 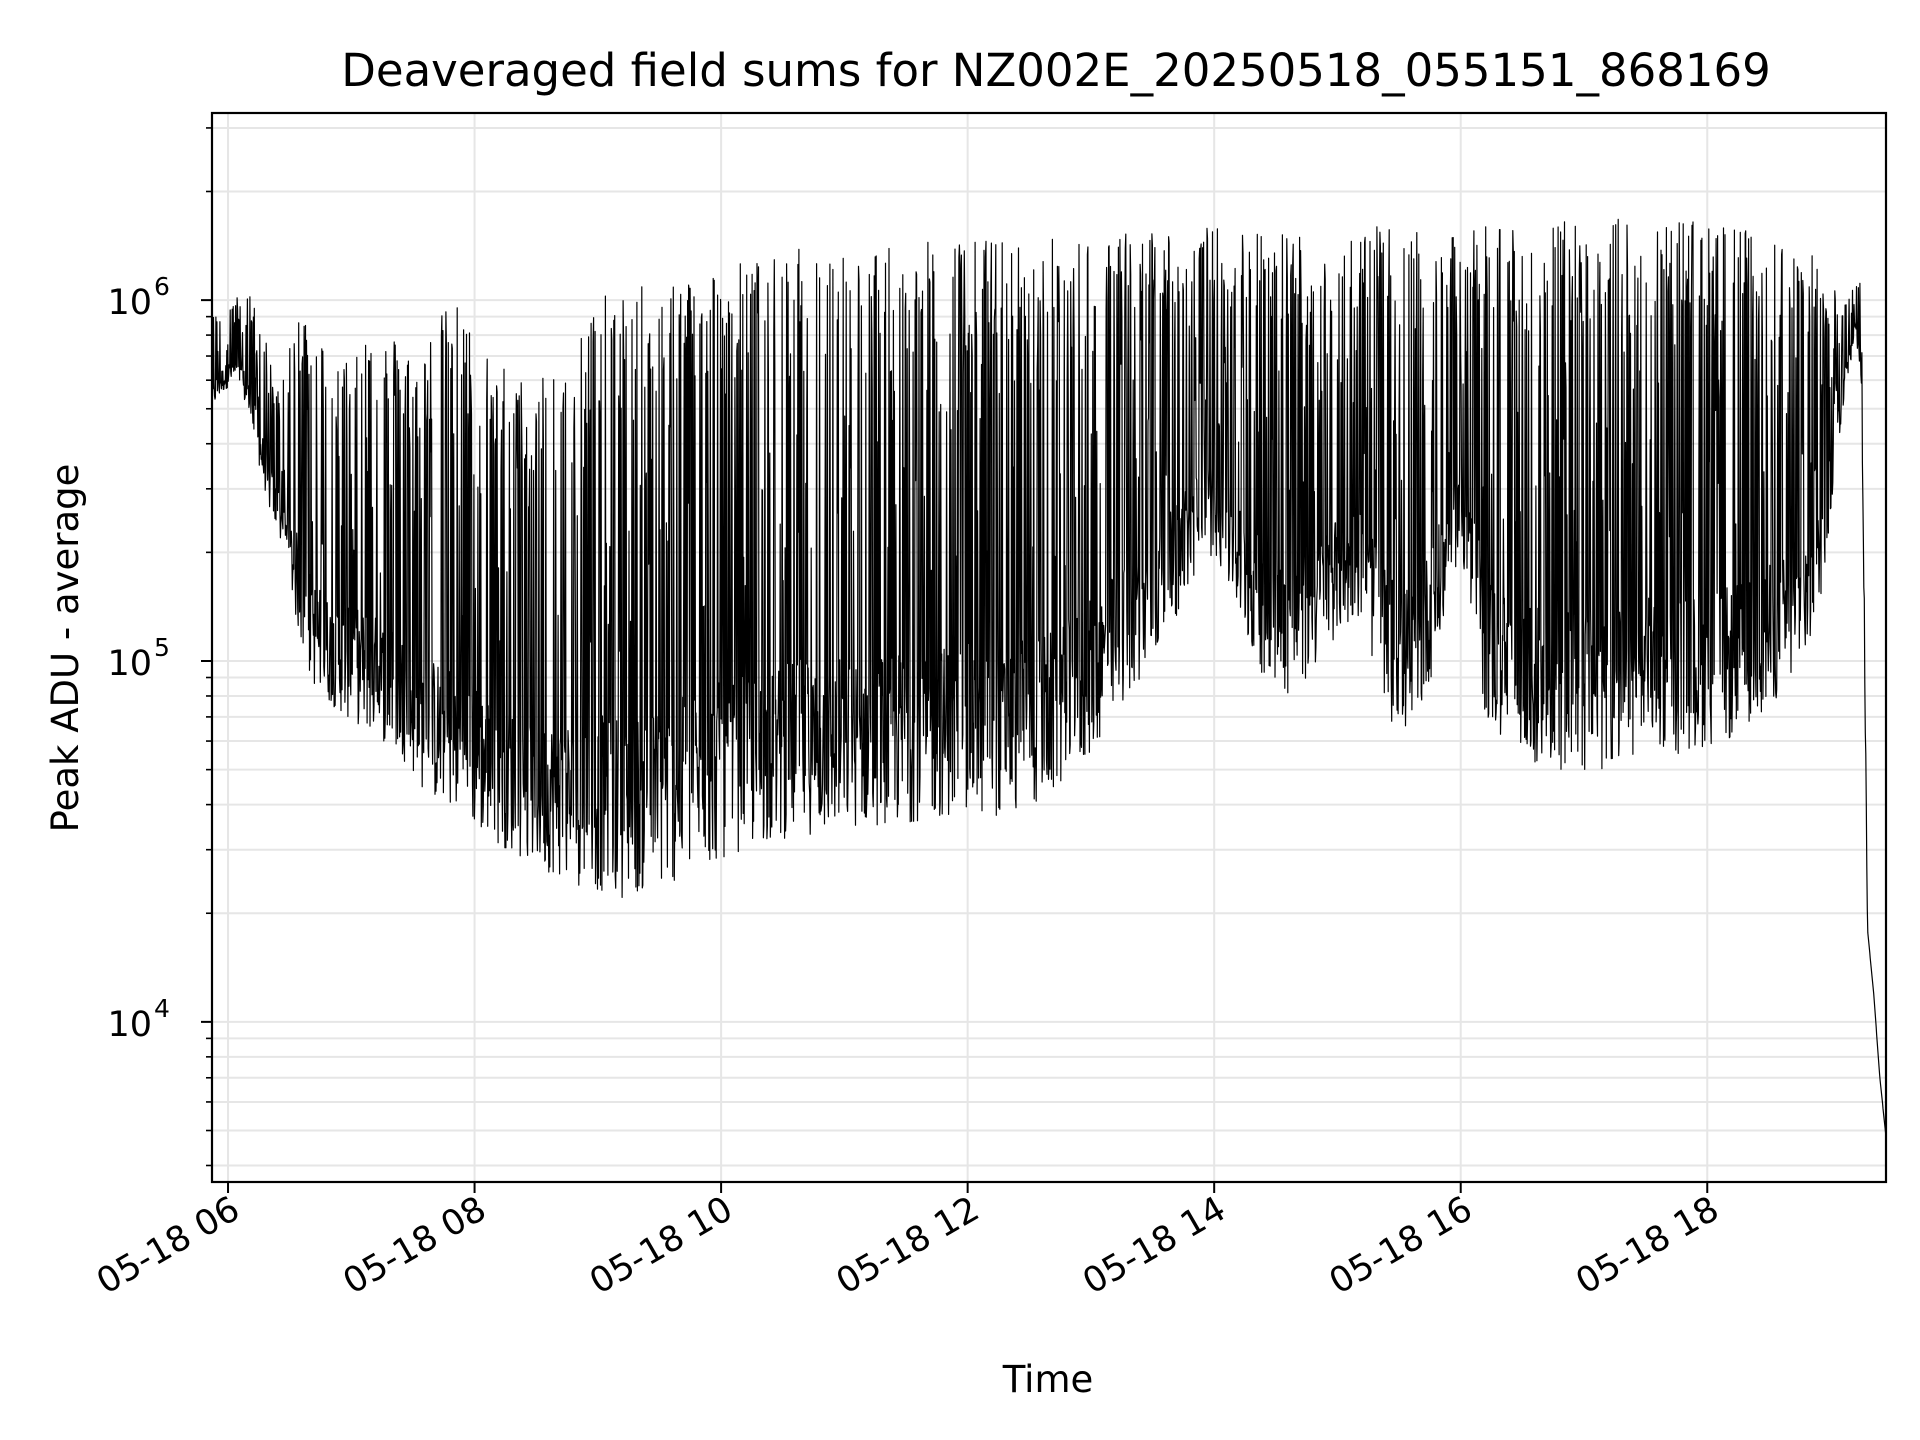 I want to click on x-axis-label: Time, so click(x=1048, y=1379).